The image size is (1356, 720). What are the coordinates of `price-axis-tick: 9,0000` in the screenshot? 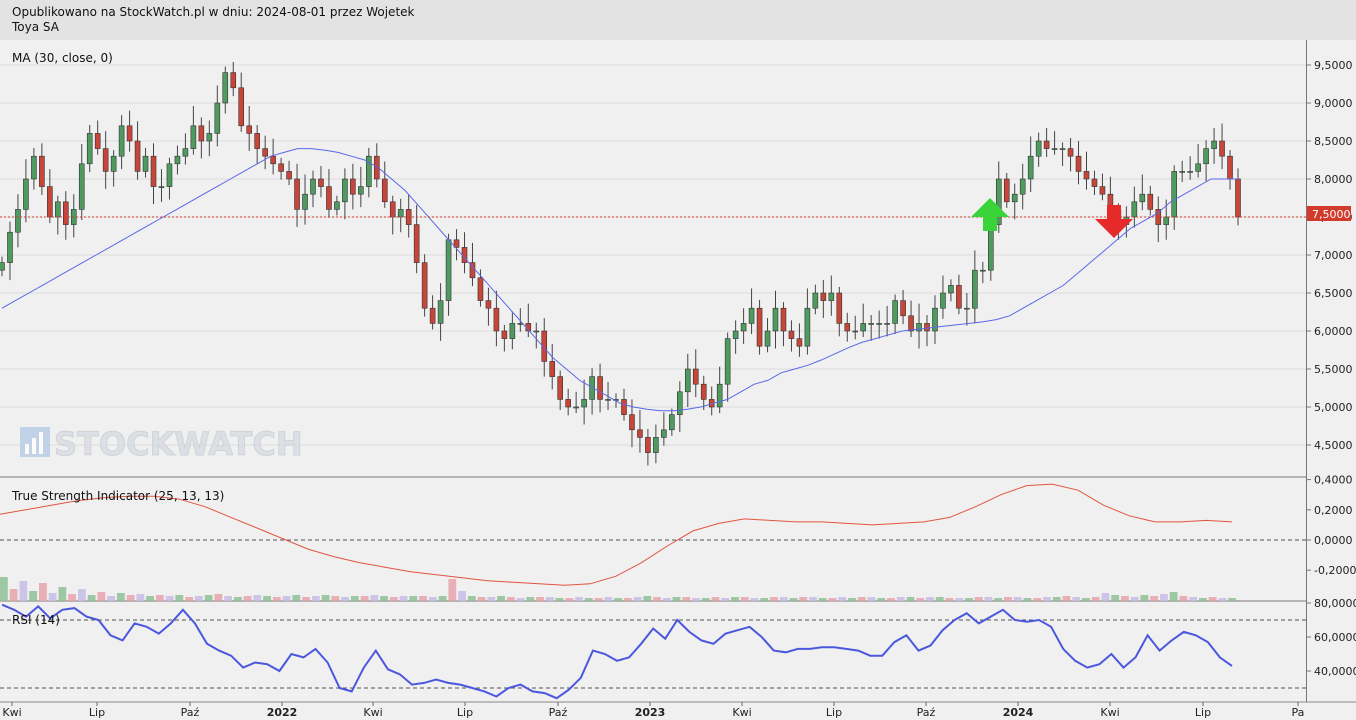 It's located at (1333, 103).